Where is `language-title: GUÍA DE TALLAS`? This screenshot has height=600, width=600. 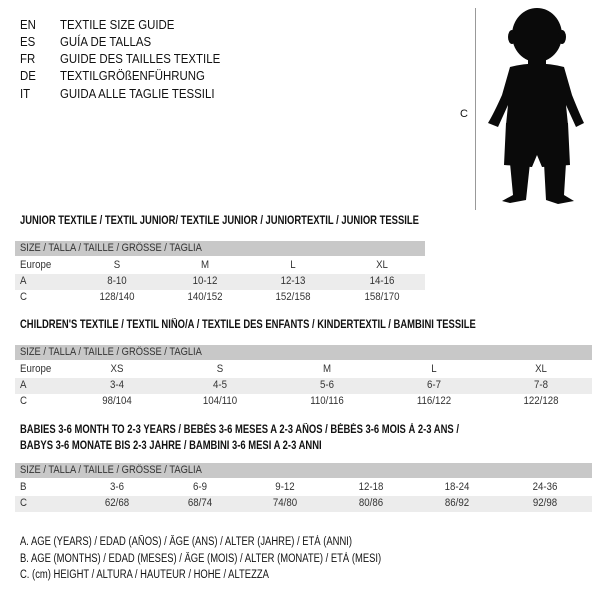 language-title: GUÍA DE TALLAS is located at coordinates (106, 41).